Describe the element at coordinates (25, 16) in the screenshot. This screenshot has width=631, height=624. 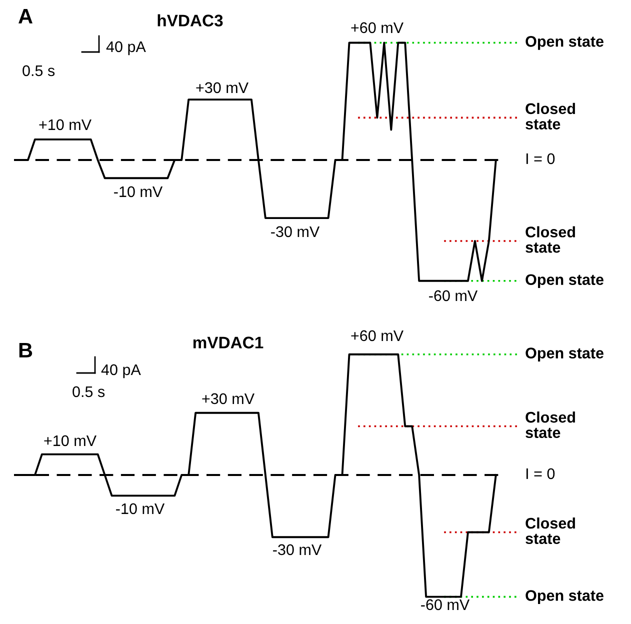
I see `text: A` at that location.